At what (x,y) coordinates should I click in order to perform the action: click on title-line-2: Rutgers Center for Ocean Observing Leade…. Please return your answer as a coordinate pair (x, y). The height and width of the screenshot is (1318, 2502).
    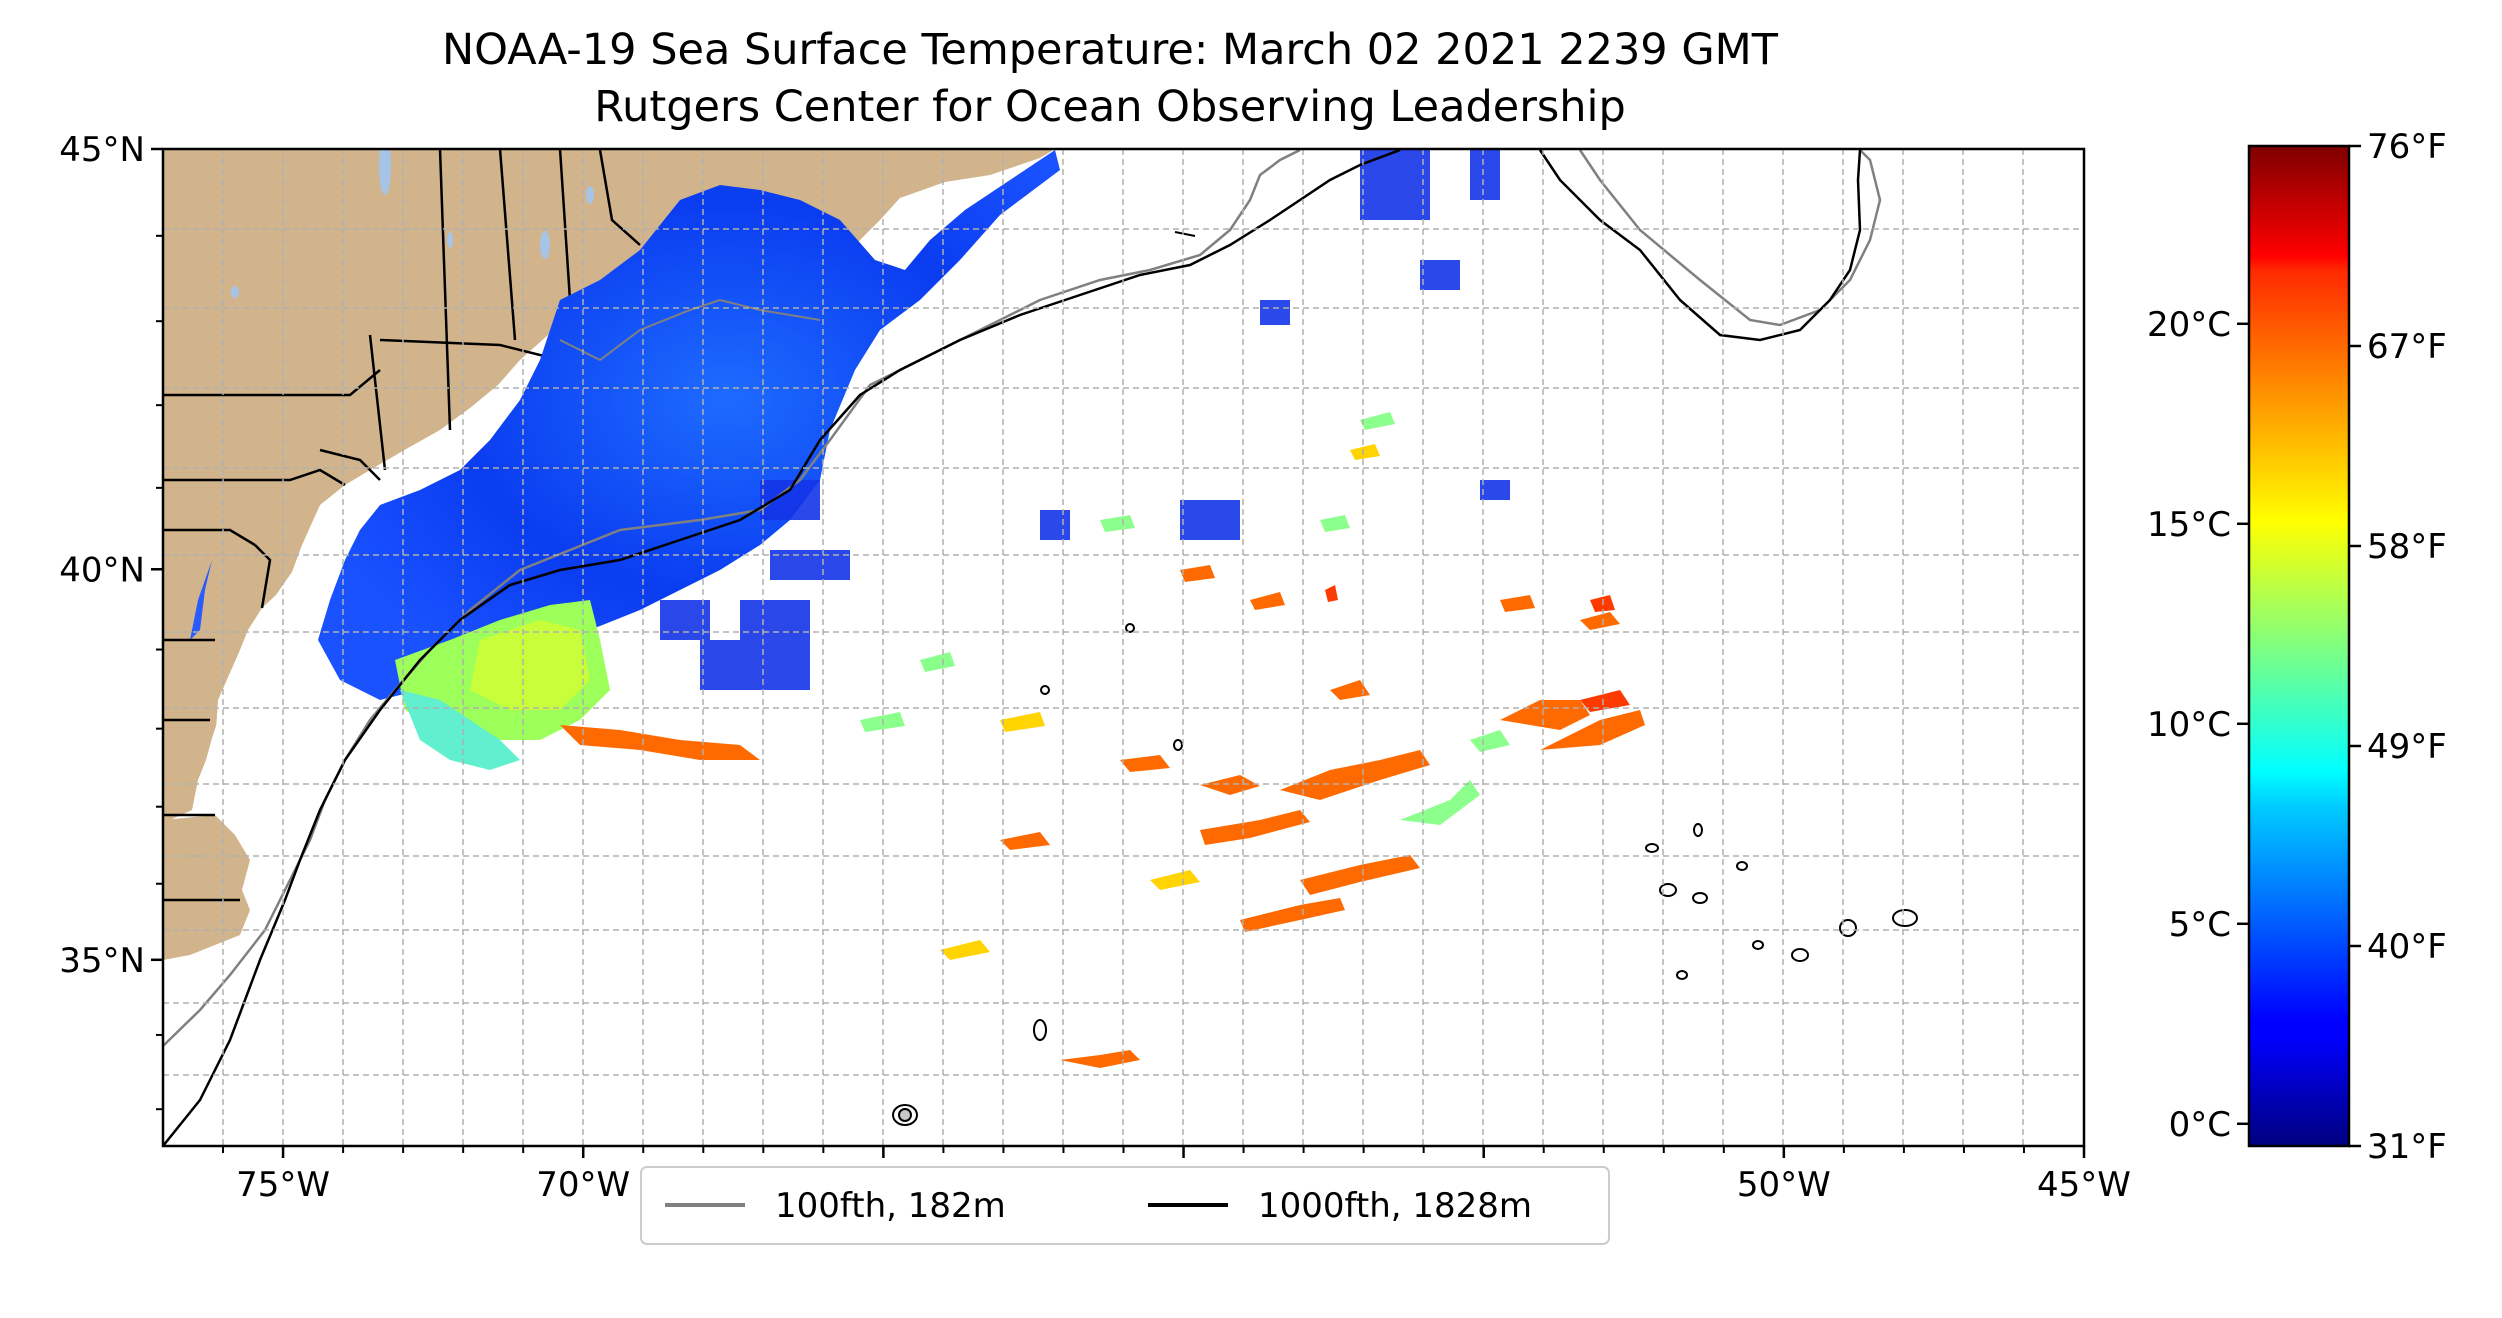
    Looking at the image, I should click on (1110, 107).